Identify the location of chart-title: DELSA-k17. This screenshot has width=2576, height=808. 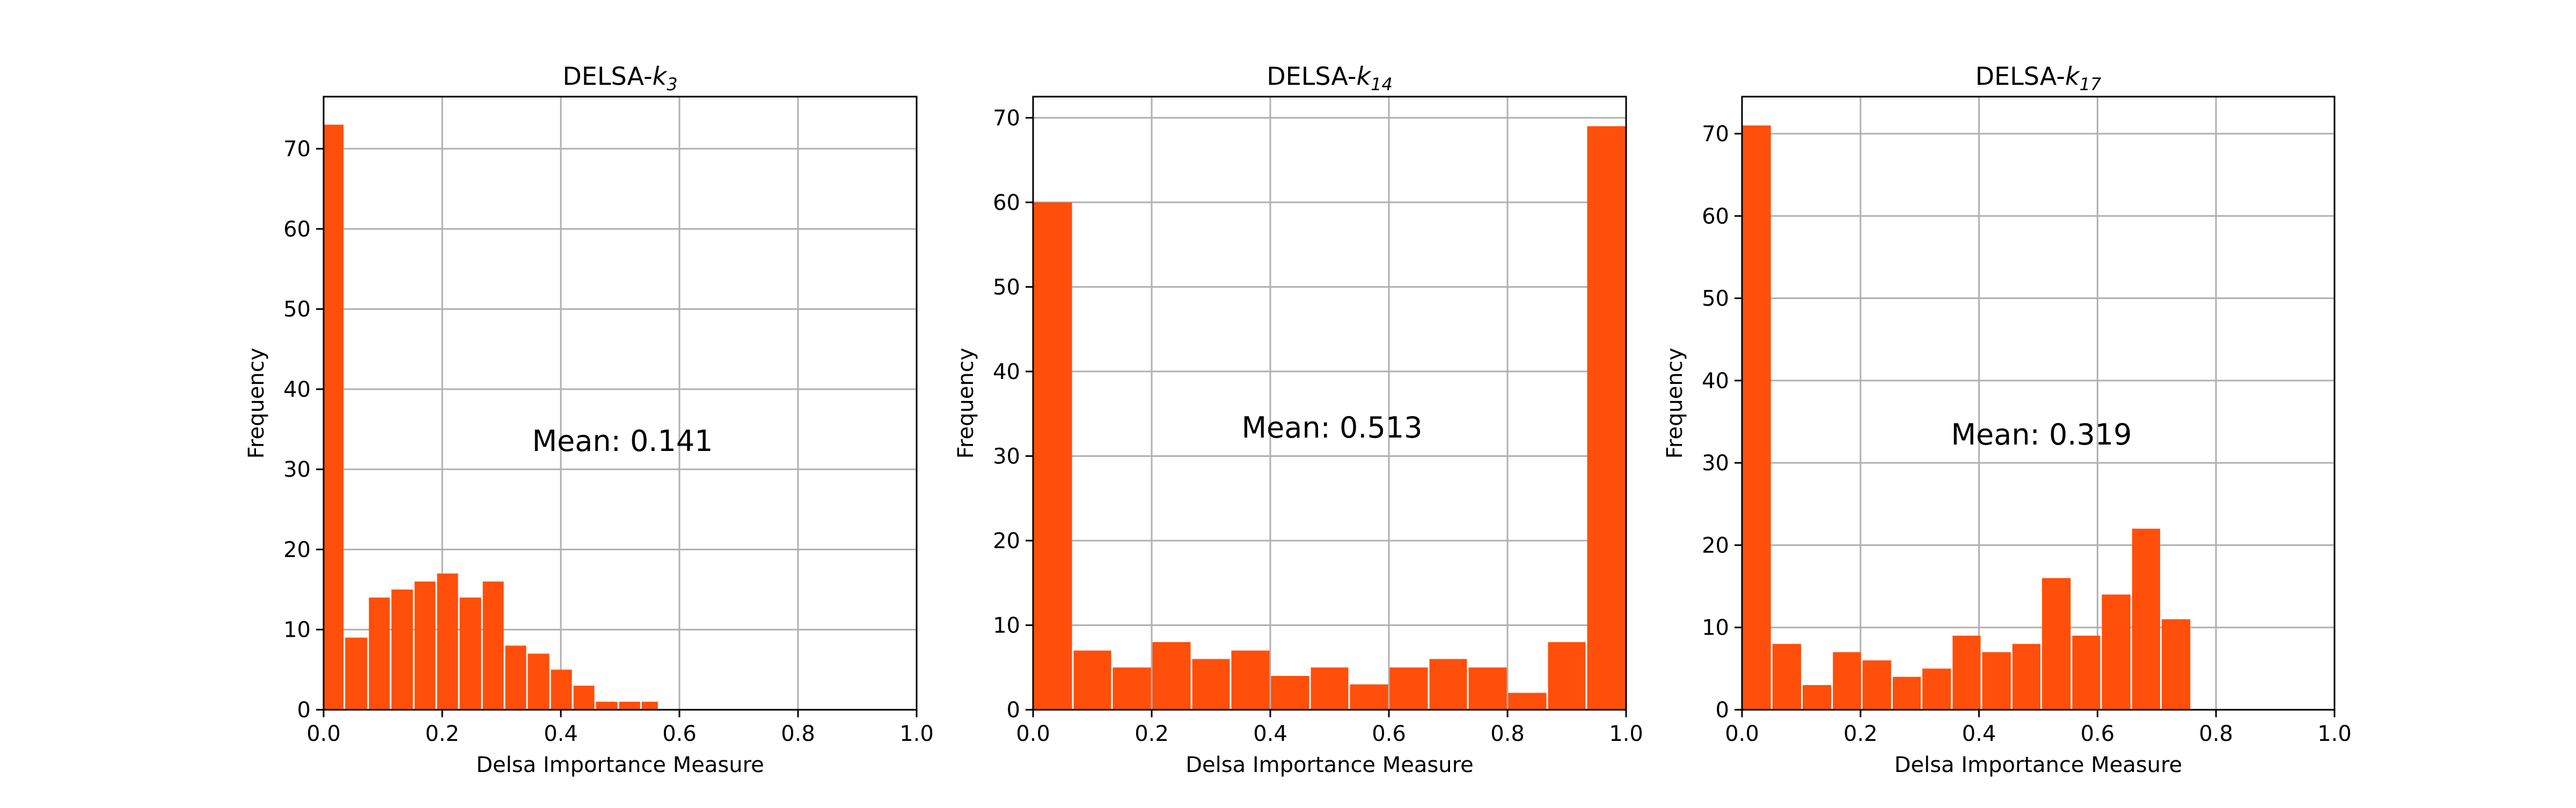
(2038, 78).